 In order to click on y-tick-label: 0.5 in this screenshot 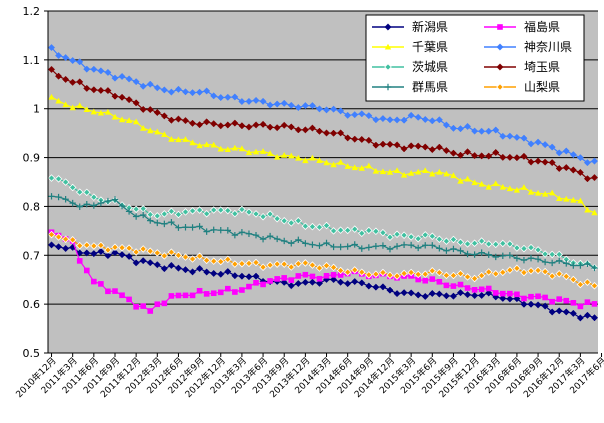, I will do `click(32, 353)`.